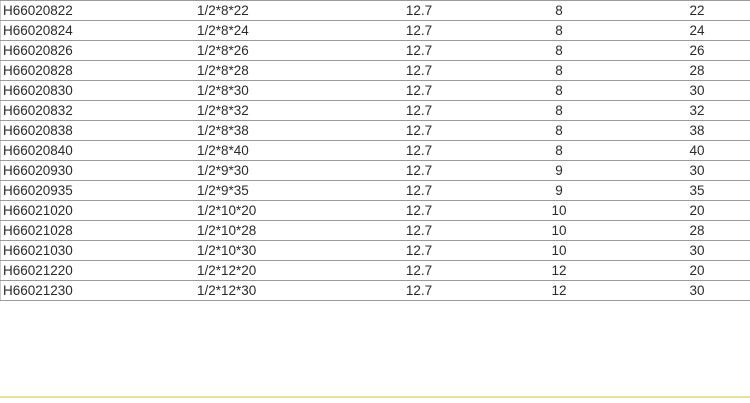 The height and width of the screenshot is (403, 750). I want to click on cell-product-code: H66020935, so click(97, 190).